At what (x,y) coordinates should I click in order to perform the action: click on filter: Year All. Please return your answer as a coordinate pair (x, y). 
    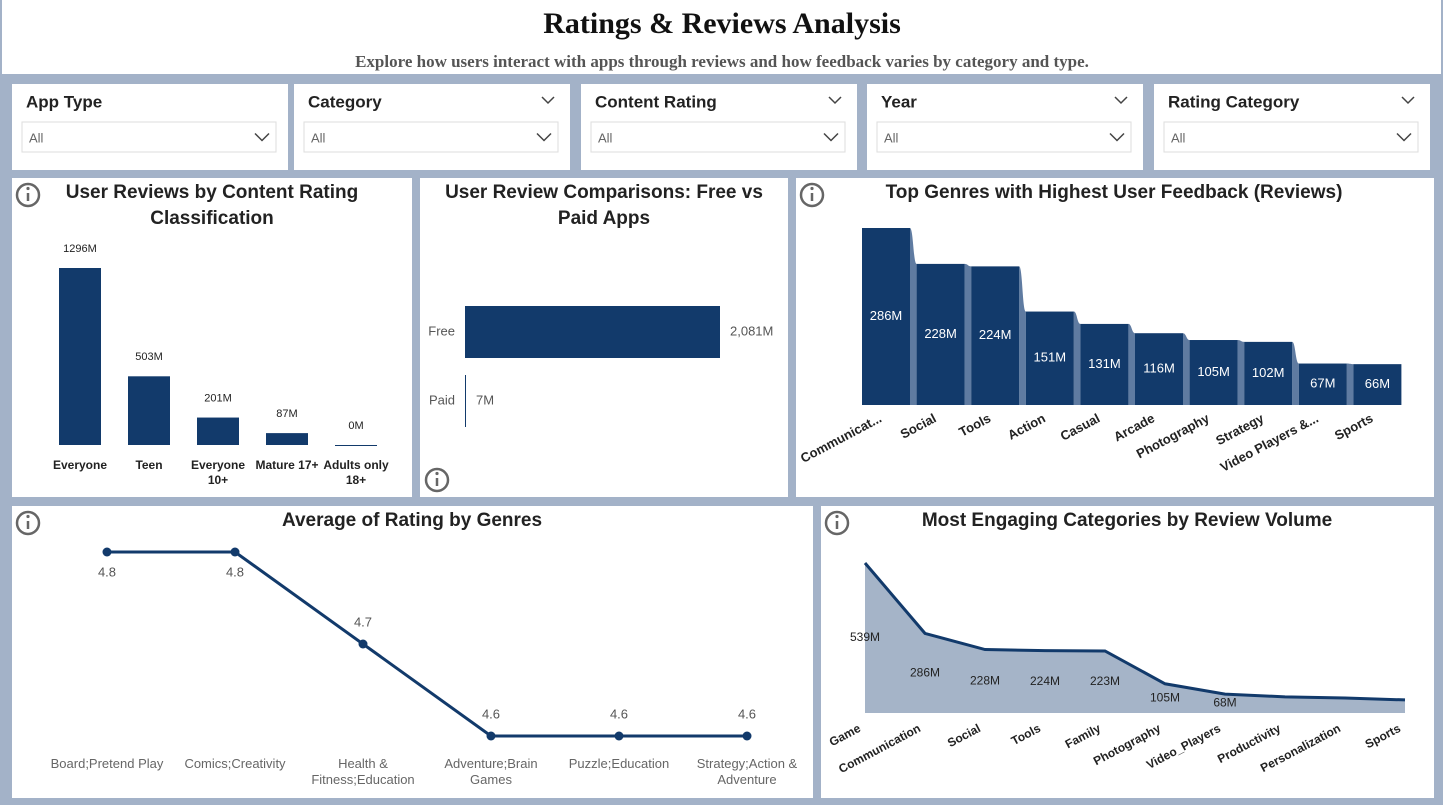
    Looking at the image, I should click on (1005, 127).